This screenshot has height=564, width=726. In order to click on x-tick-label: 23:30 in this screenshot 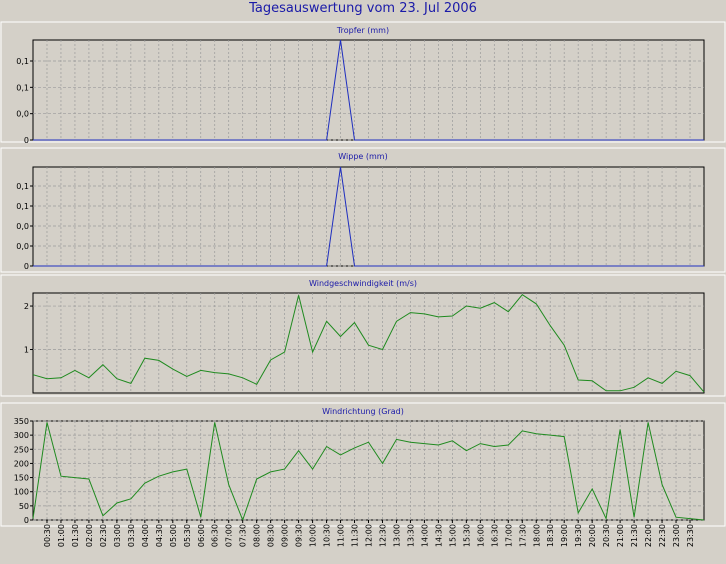, I will do `click(690, 535)`.